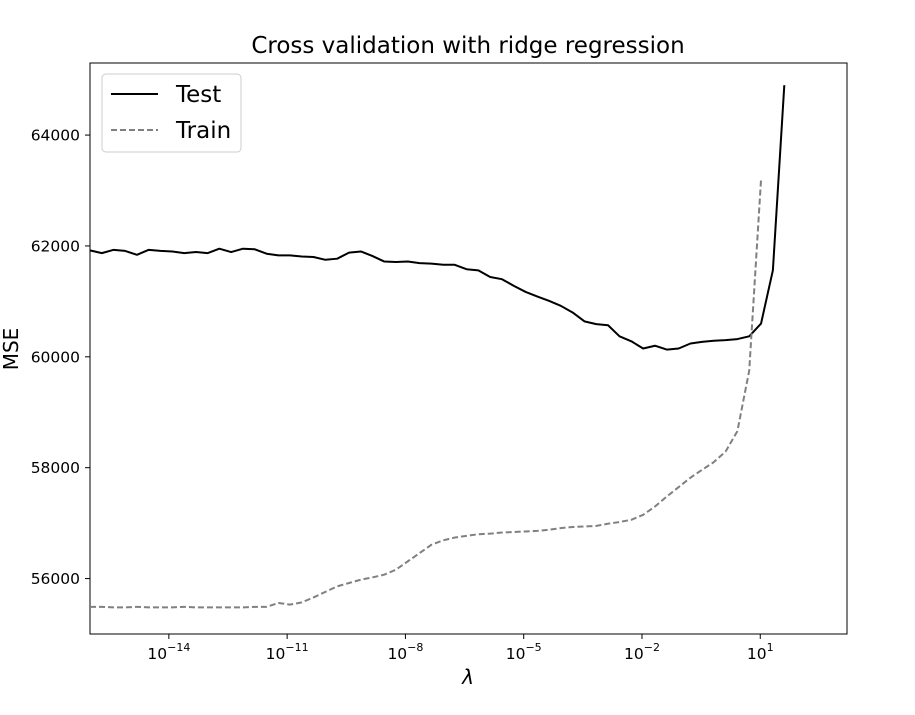 This screenshot has height=715, width=915. What do you see at coordinates (642, 652) in the screenshot?
I see `x-tick-label: 10⁻²` at bounding box center [642, 652].